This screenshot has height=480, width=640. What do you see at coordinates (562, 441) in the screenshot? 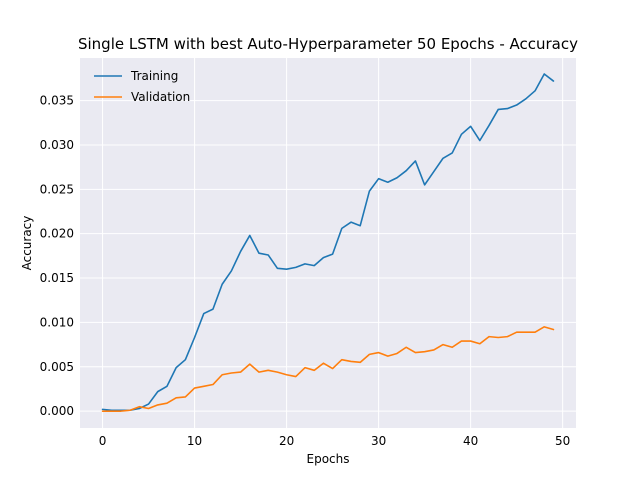
I see `x-tick-label: 50` at bounding box center [562, 441].